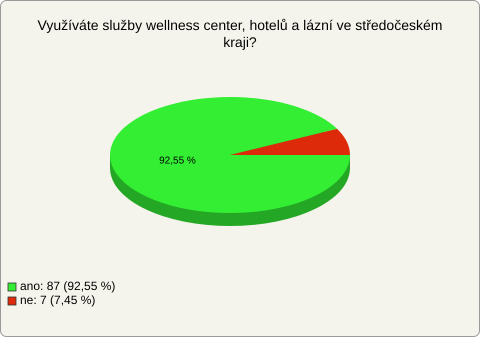 The image size is (480, 337). What do you see at coordinates (240, 33) in the screenshot?
I see `chart-title: Využíváte služby wellness center, hotelů a lázní ve středočeském kraji?` at bounding box center [240, 33].